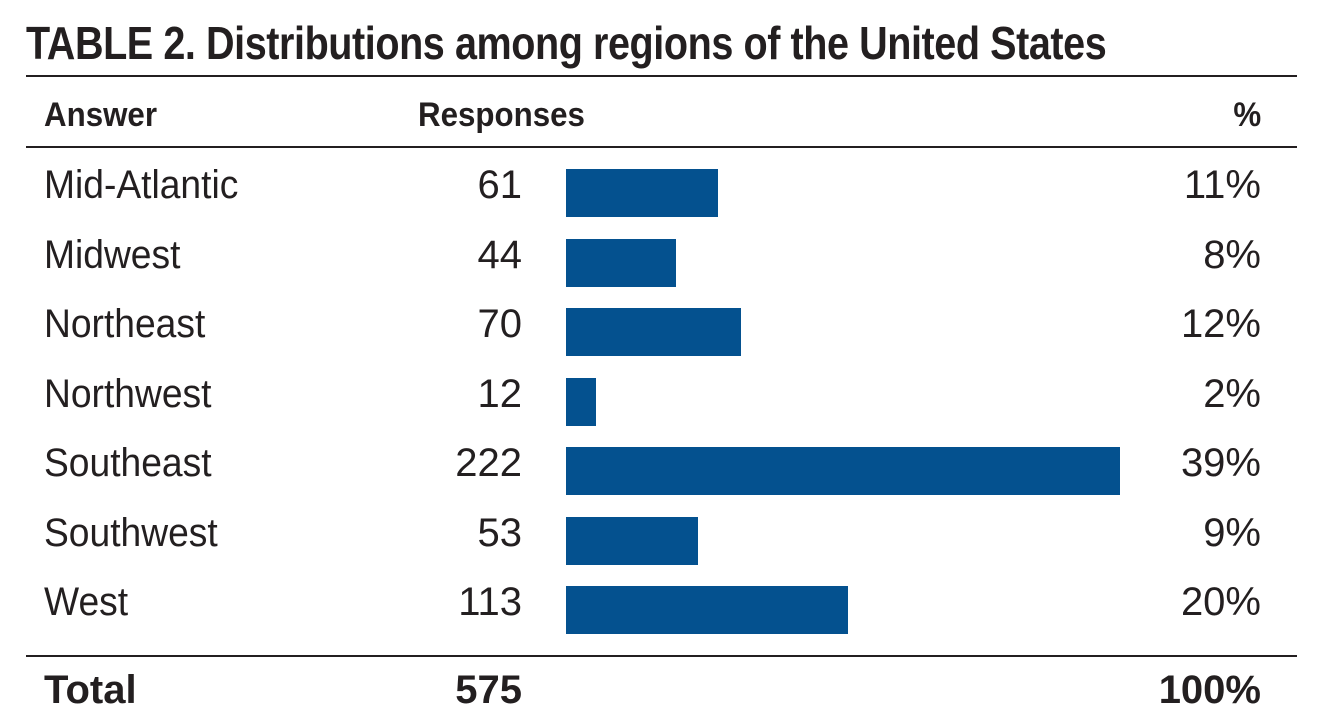 This screenshot has width=1325, height=726. I want to click on top-rule, so click(661, 76).